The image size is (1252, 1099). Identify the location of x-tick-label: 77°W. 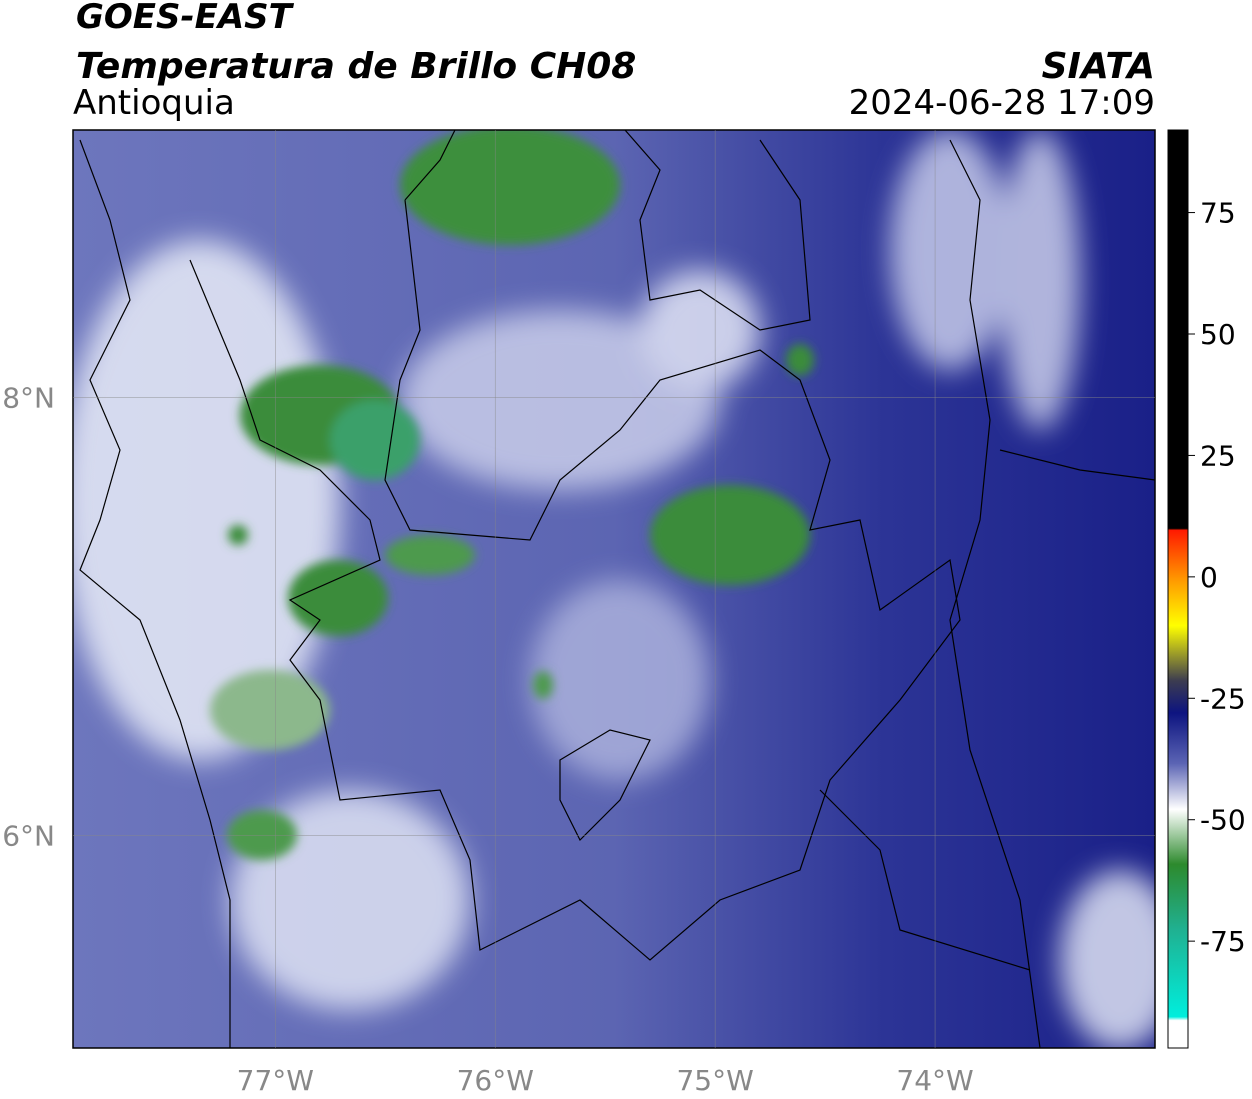
(275, 1080).